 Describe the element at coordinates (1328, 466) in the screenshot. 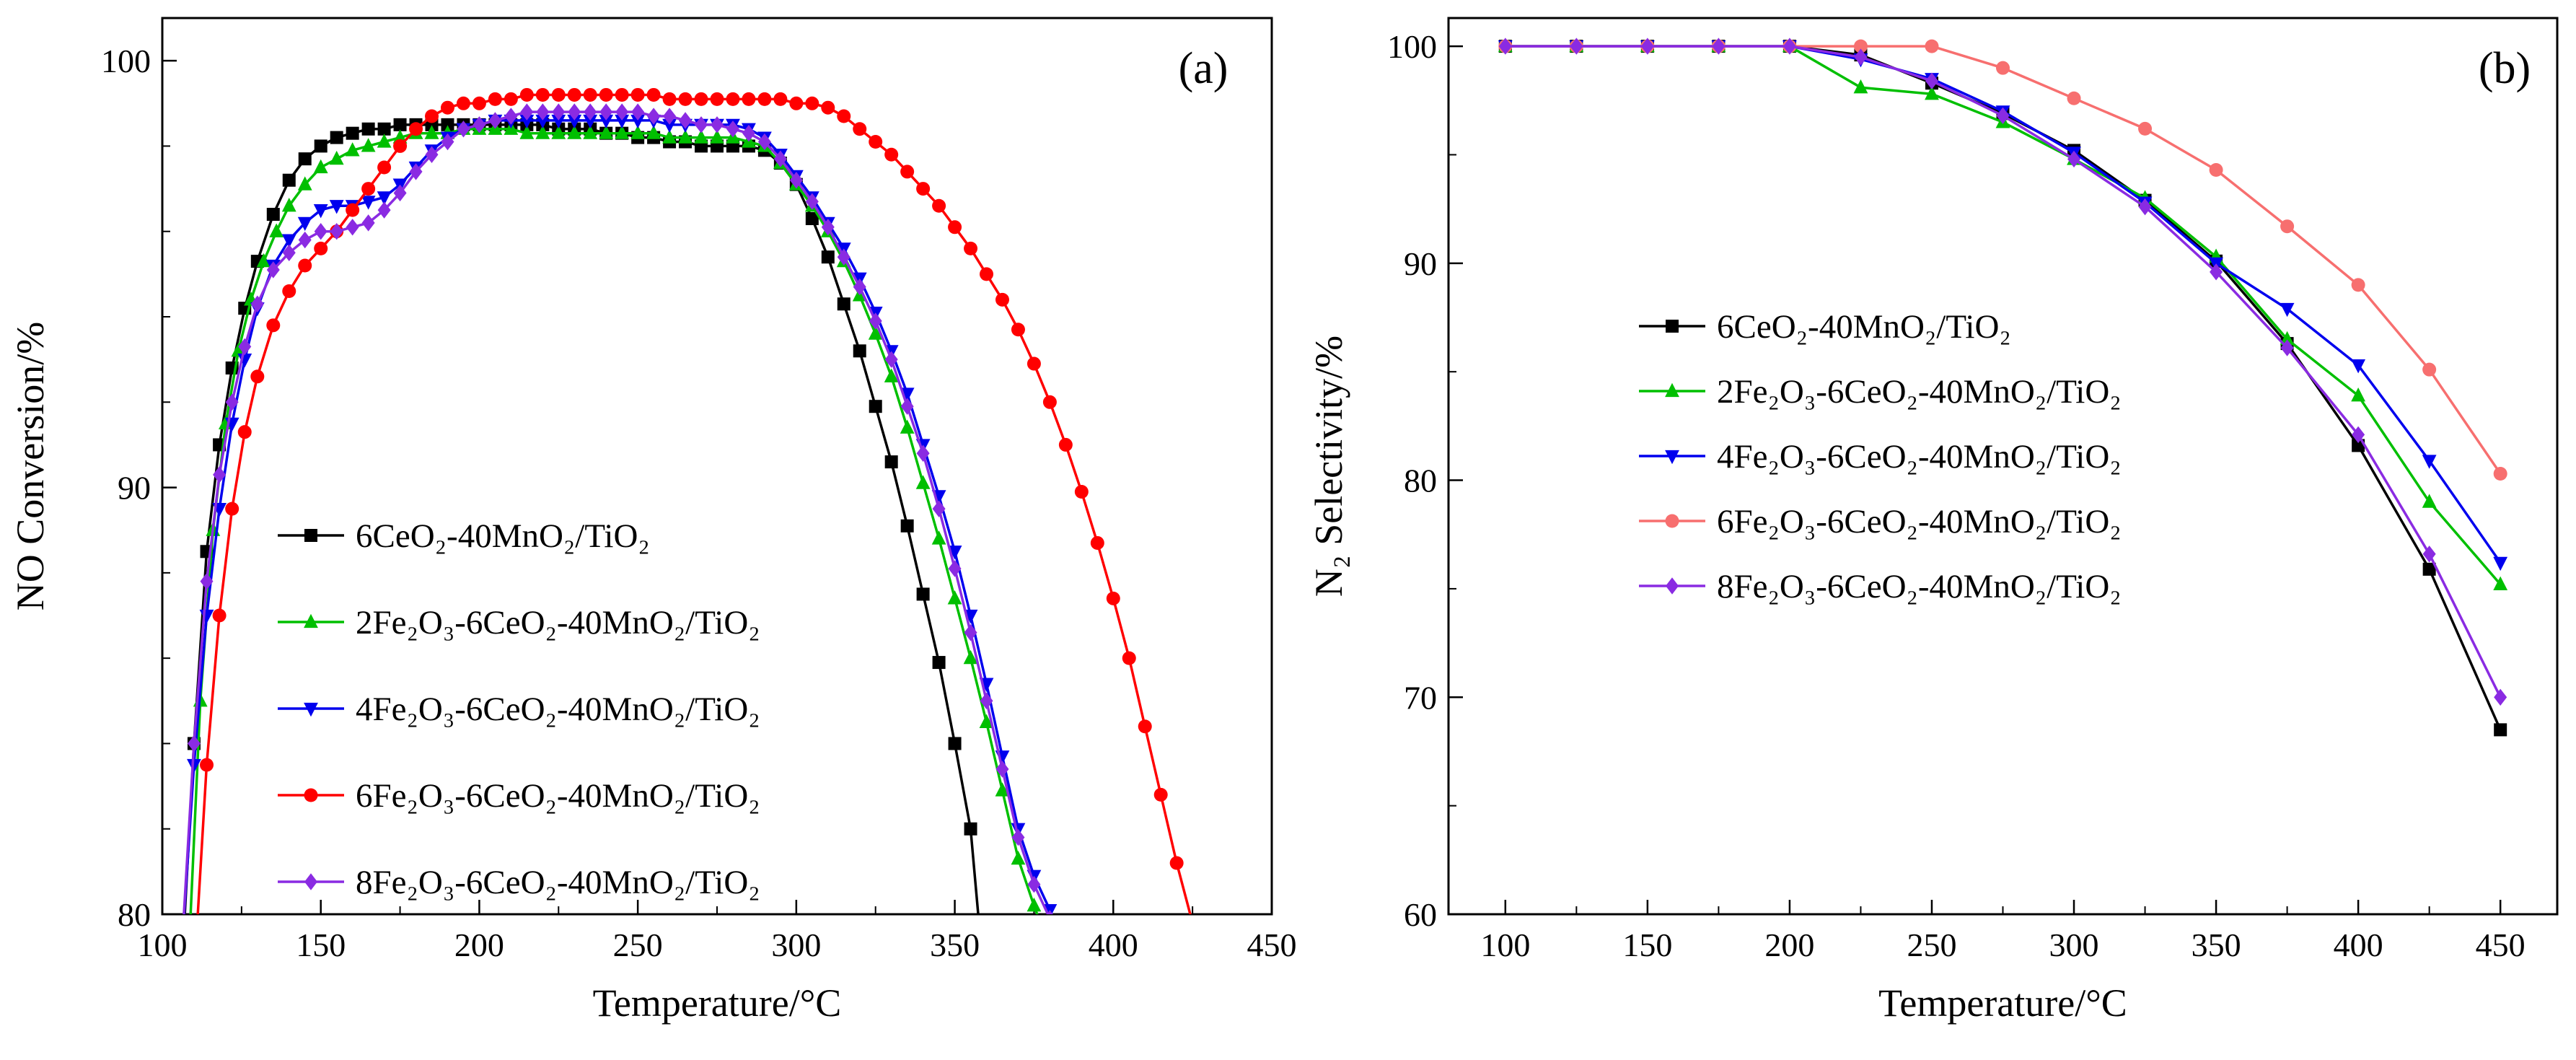

I see `y-axis-label: N₂ Selectivity/%` at that location.